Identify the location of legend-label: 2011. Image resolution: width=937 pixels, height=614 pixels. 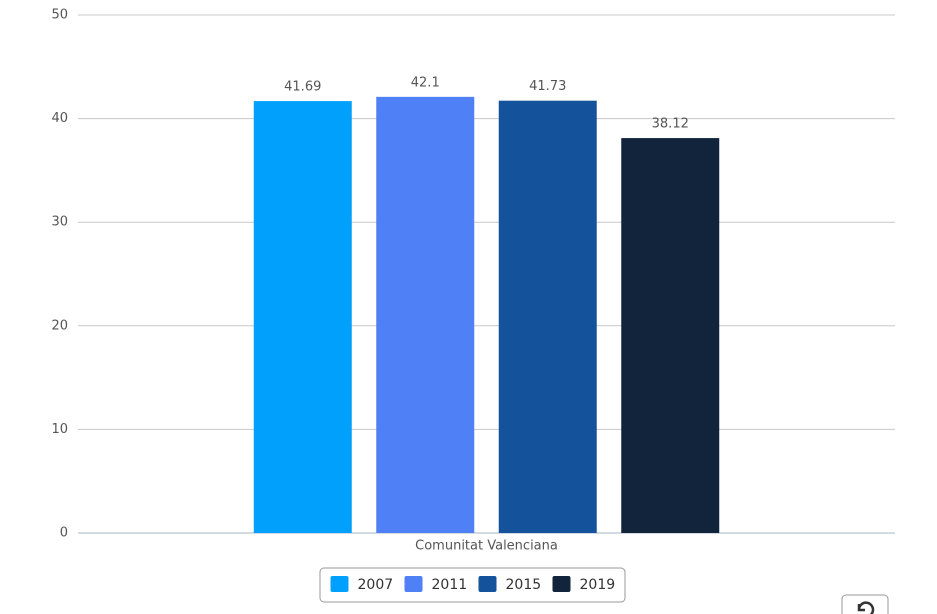
(450, 585).